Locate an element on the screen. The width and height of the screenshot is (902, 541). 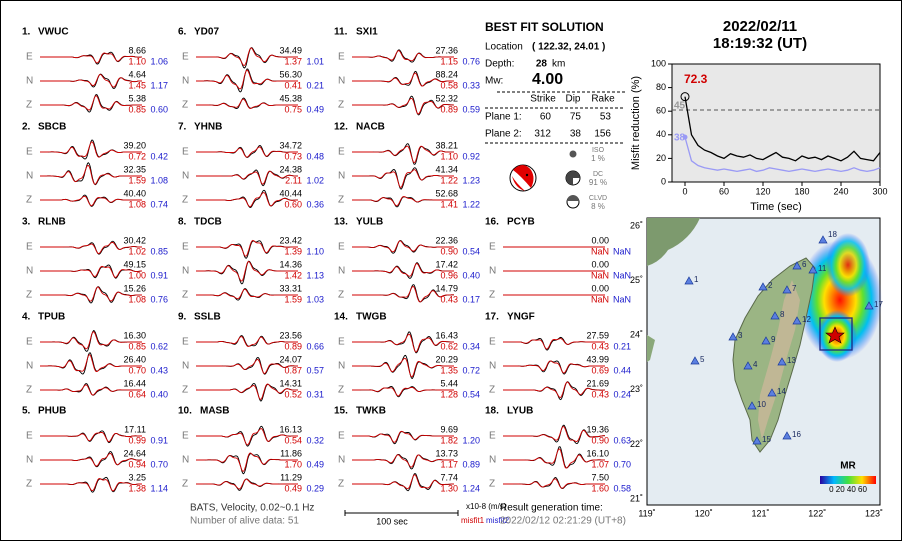
component-label: E is located at coordinates (185, 57).